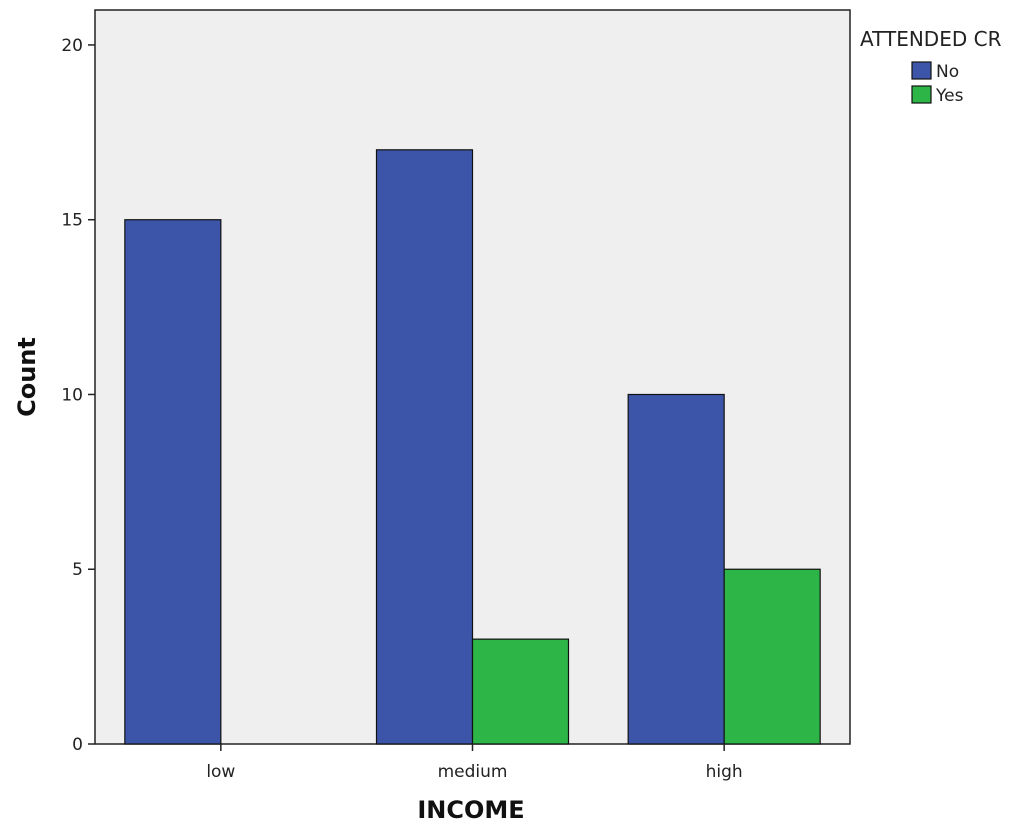 This screenshot has height=831, width=1034. I want to click on legend-items: No Yes, so click(937, 83).